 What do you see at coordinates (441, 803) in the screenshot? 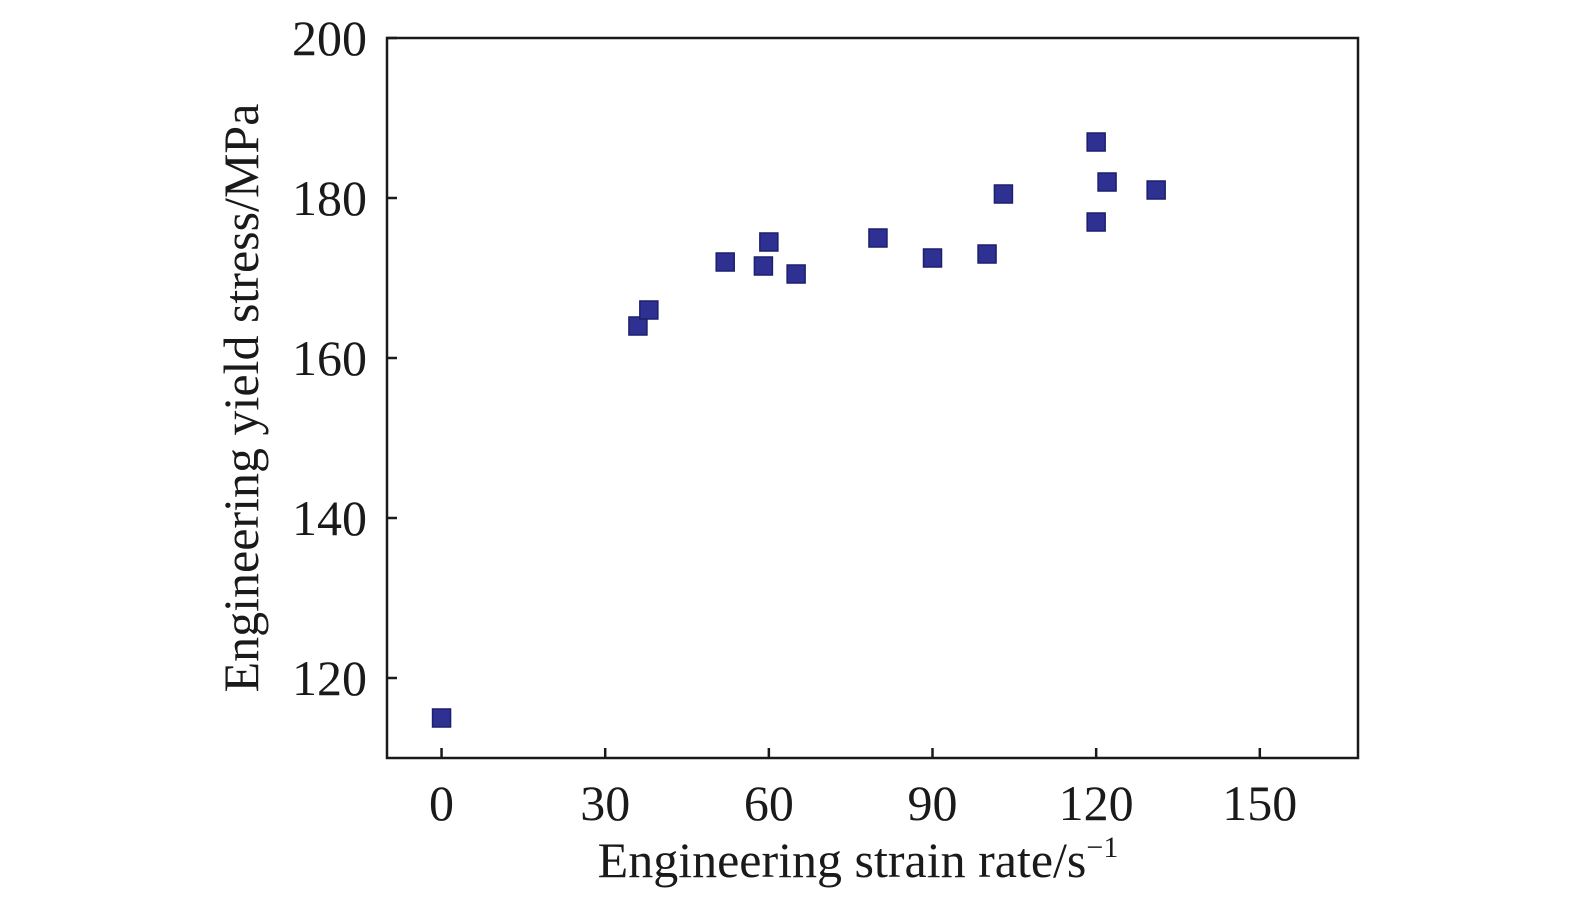
I see `x-tick-label: 0` at bounding box center [441, 803].